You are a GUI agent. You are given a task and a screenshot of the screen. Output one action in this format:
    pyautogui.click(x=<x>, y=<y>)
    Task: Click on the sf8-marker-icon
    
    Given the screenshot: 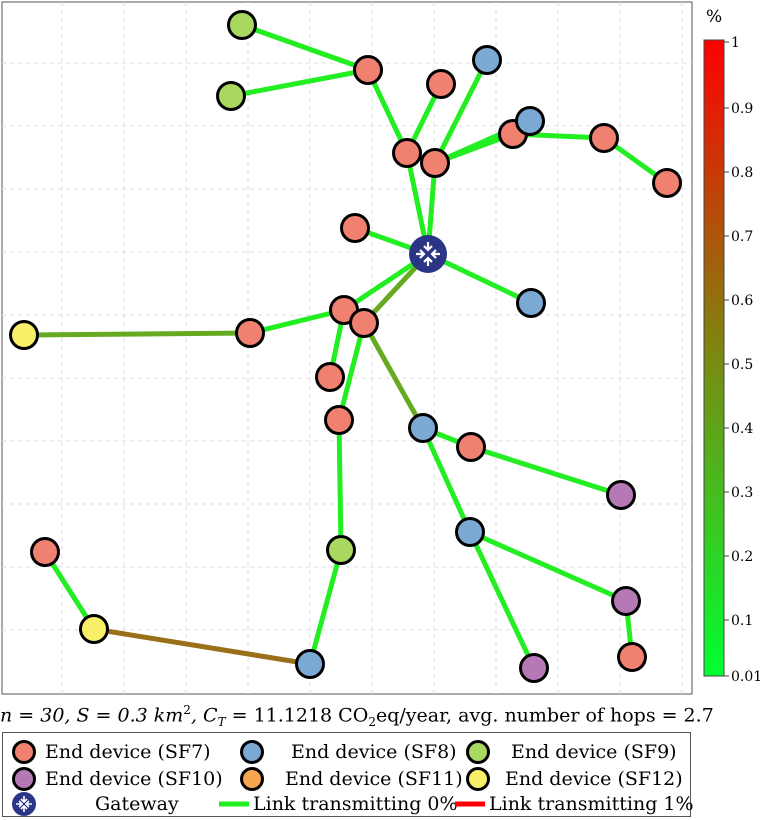 What is the action you would take?
    pyautogui.click(x=252, y=752)
    